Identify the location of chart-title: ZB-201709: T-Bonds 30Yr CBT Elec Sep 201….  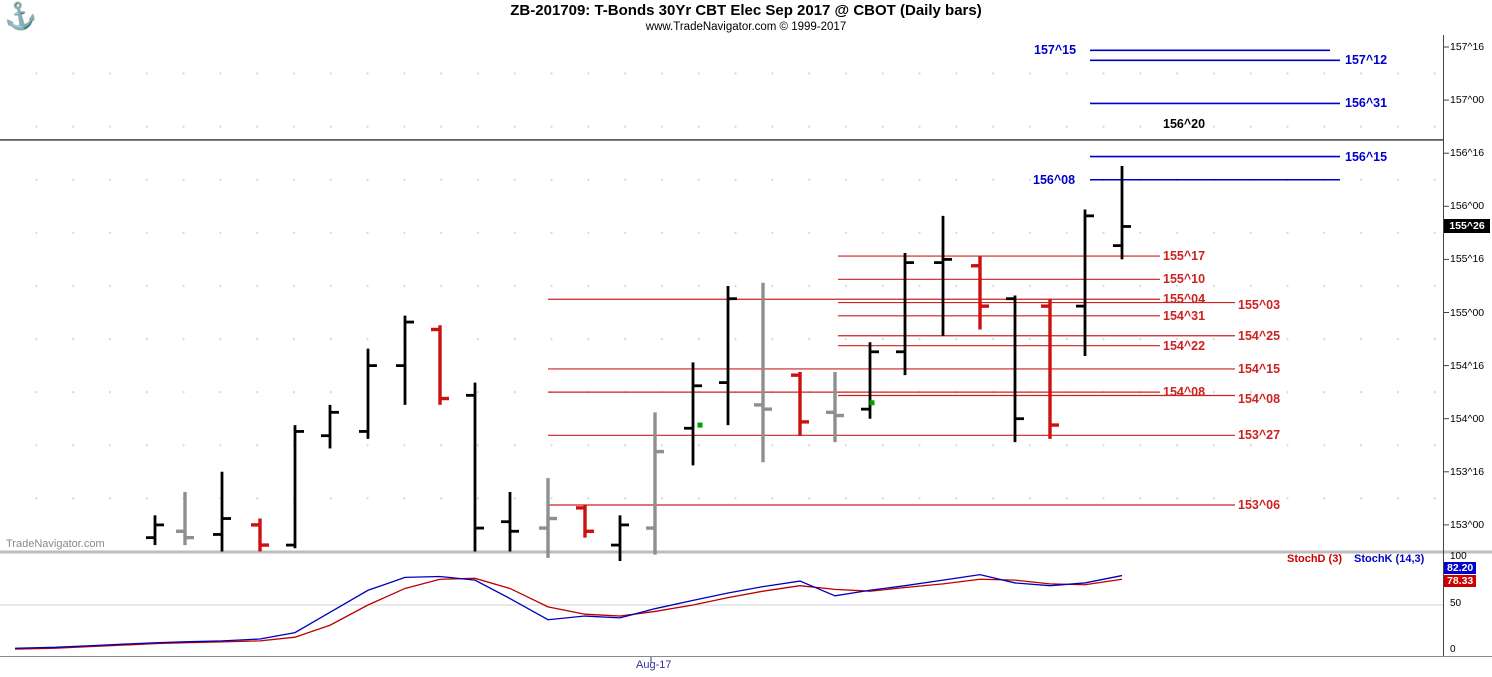
(746, 10).